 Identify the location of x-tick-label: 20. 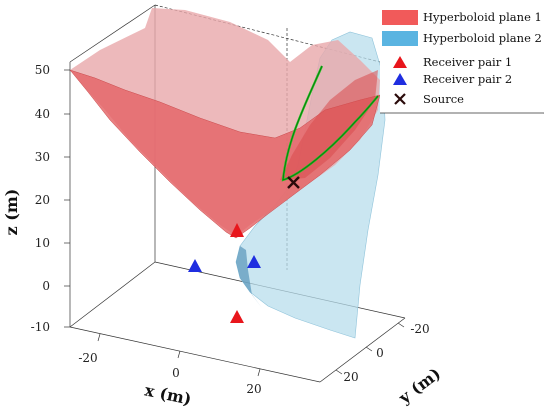
(253, 389).